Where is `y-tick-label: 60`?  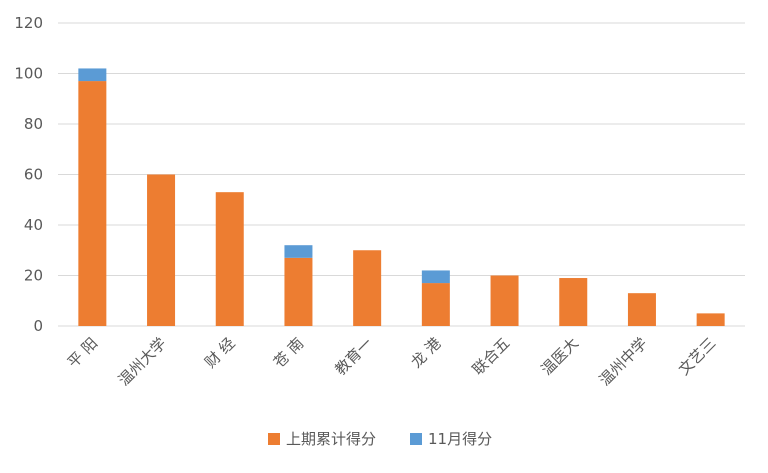 y-tick-label: 60 is located at coordinates (33, 175).